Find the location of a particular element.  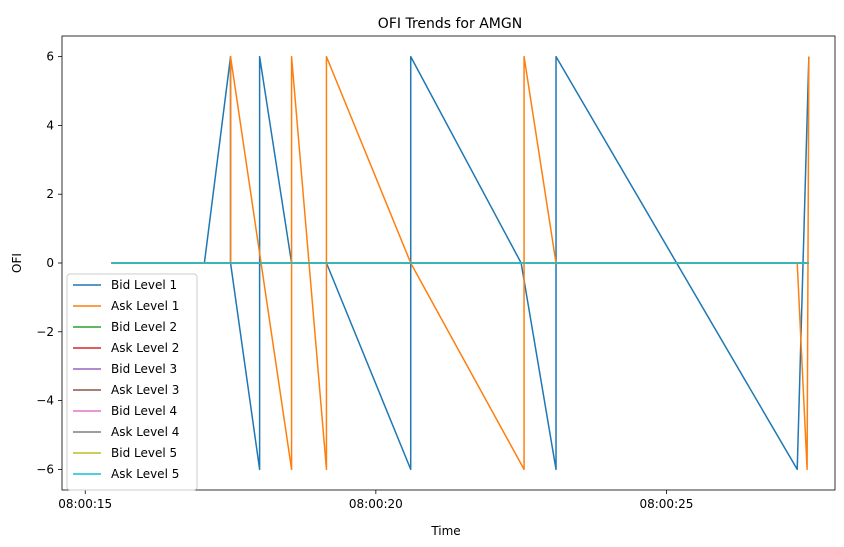

y-tick-label: 0 is located at coordinates (50, 263).